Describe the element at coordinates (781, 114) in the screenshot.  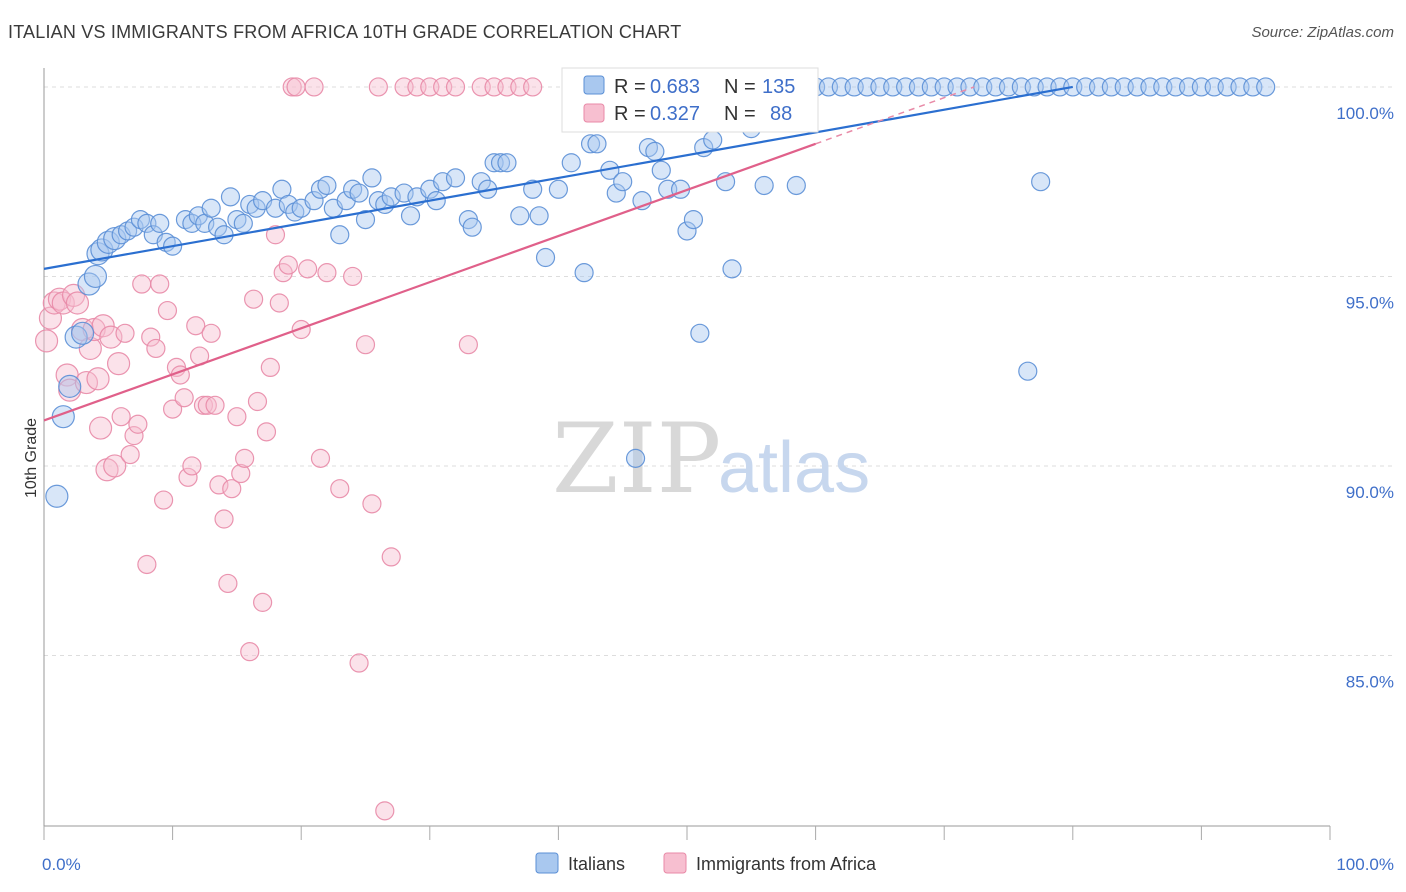
I see `legend-n-value-2: 88` at that location.